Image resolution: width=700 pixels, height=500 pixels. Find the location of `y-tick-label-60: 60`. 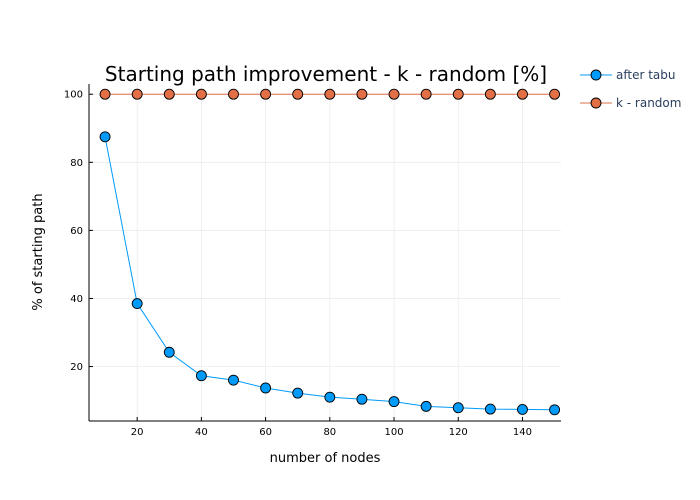

y-tick-label-60: 60 is located at coordinates (76, 231).